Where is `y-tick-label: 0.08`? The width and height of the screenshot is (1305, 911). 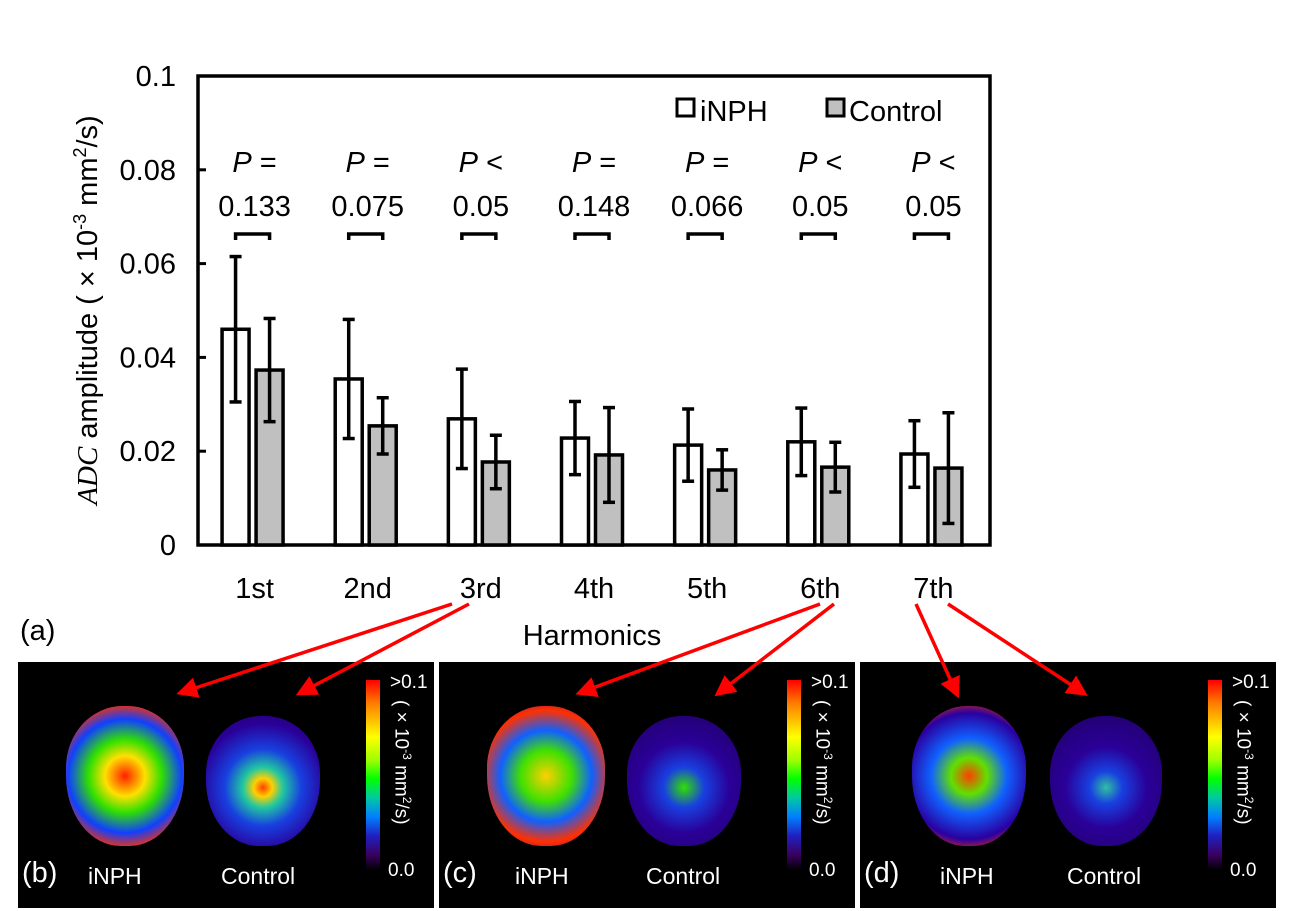 y-tick-label: 0.08 is located at coordinates (148, 171).